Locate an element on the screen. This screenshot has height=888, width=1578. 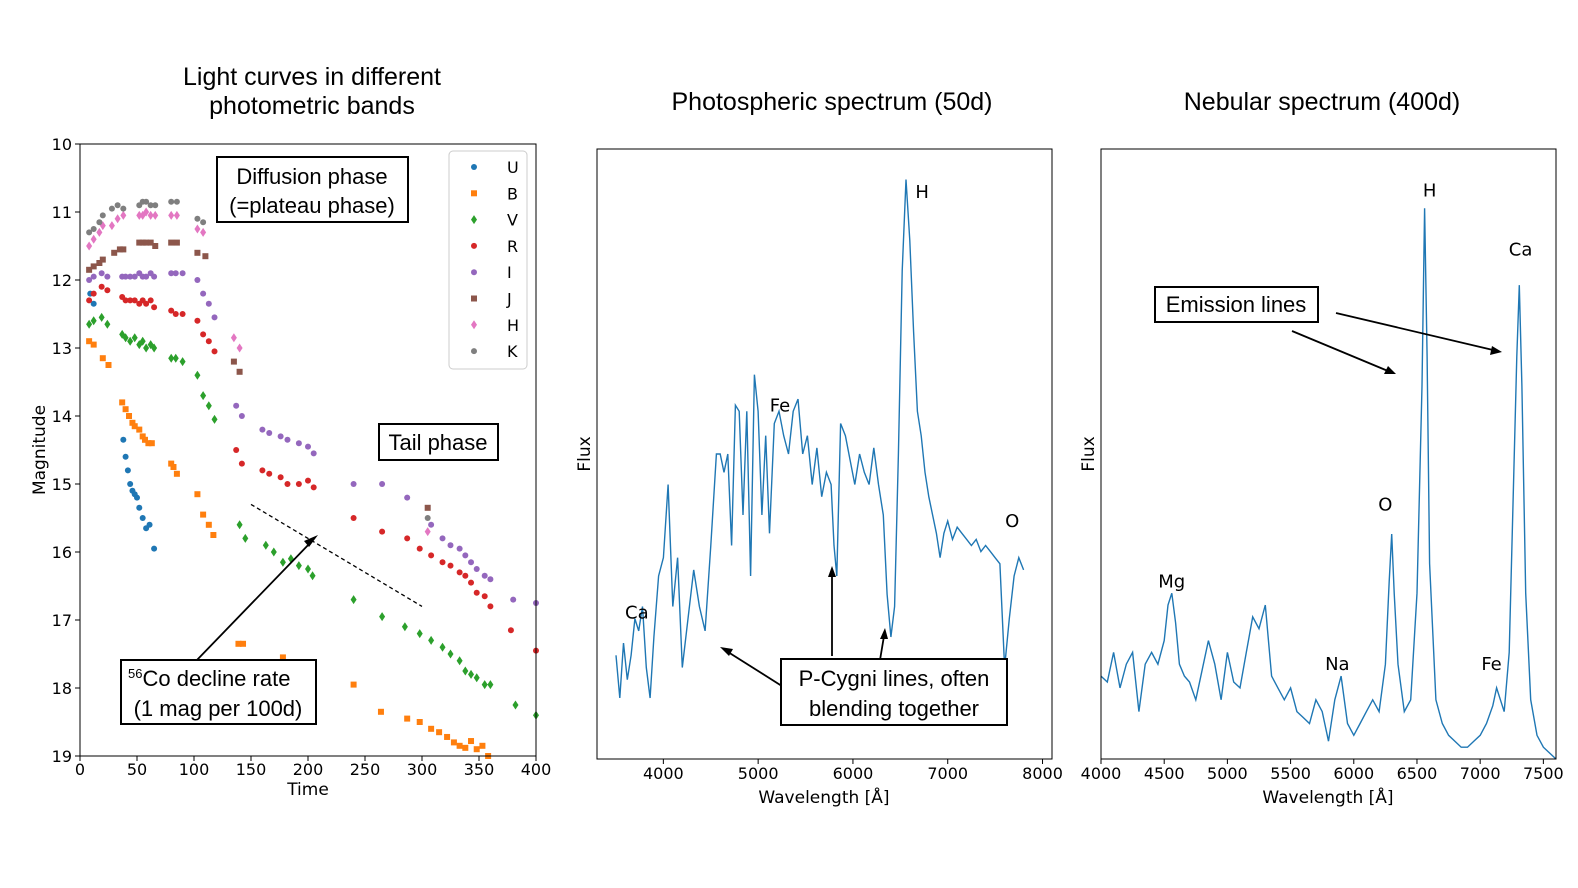
x-tick-label: 250 is located at coordinates (365, 769).